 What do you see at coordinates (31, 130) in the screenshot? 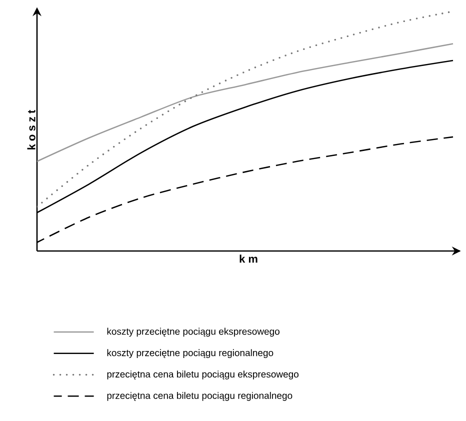
I see `y-axis-title: k o s z t` at bounding box center [31, 130].